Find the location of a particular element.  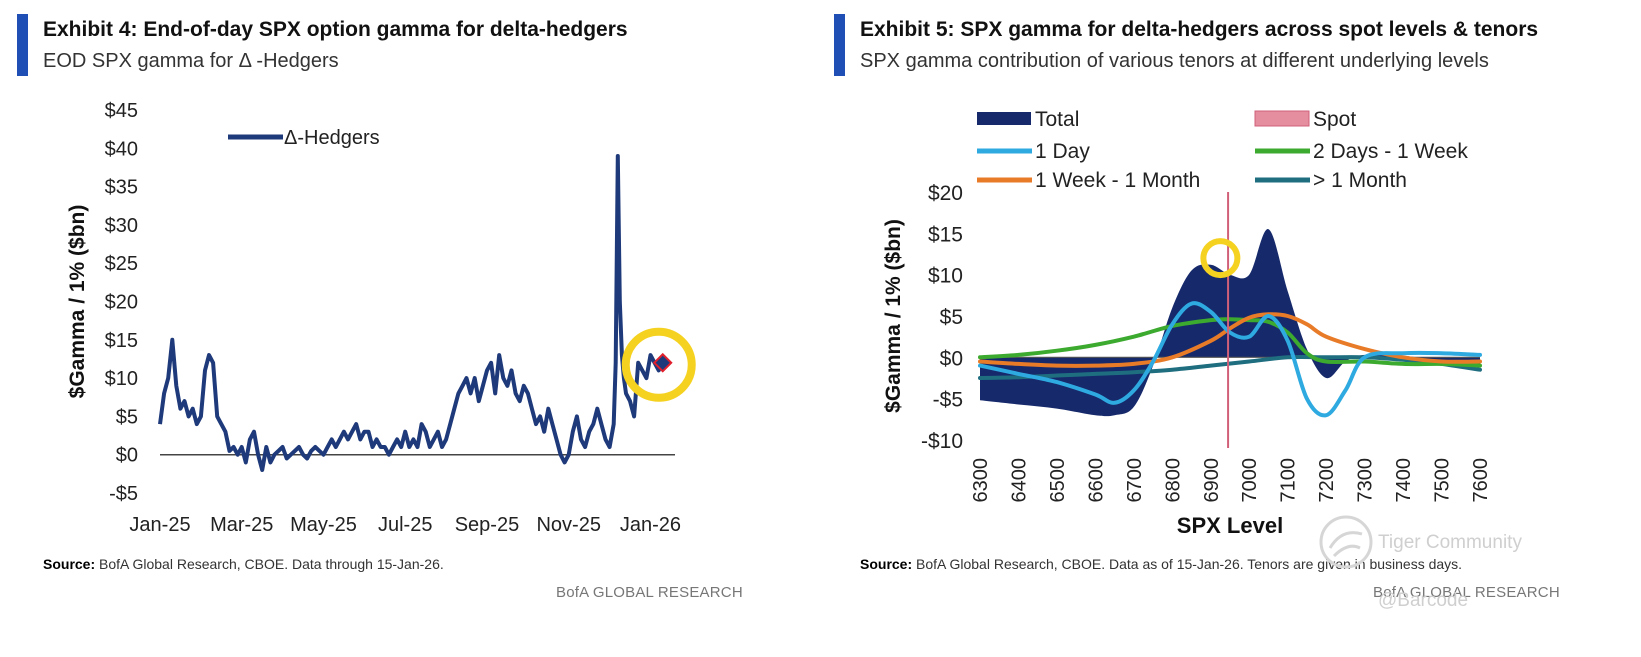

x-axis-label: SPX Level is located at coordinates (1230, 525).